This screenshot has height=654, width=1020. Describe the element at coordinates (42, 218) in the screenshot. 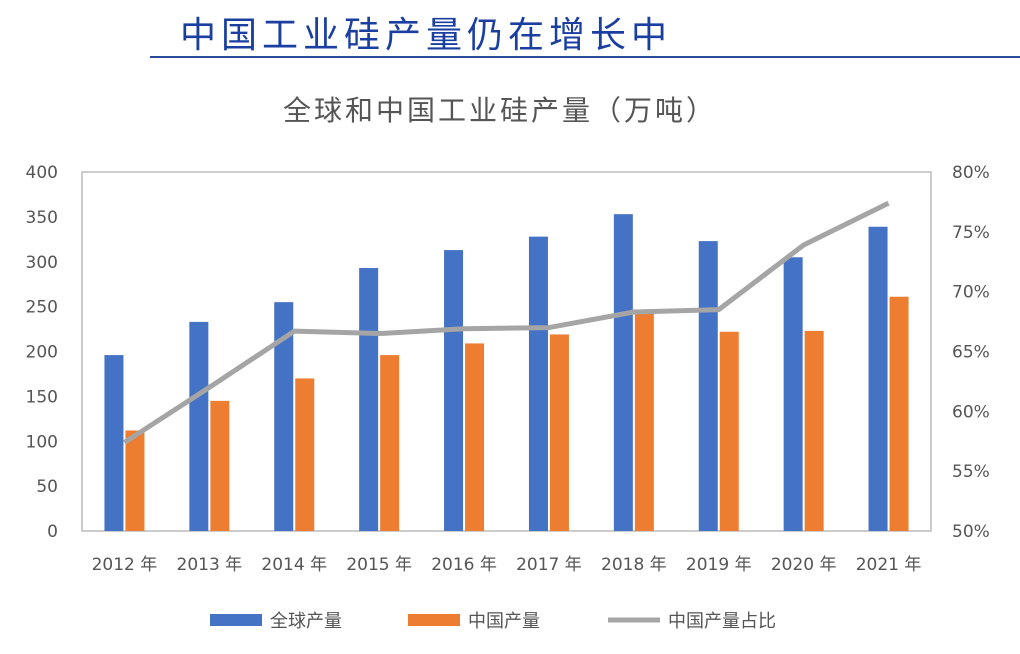

I see `y-tick-label: 350` at that location.